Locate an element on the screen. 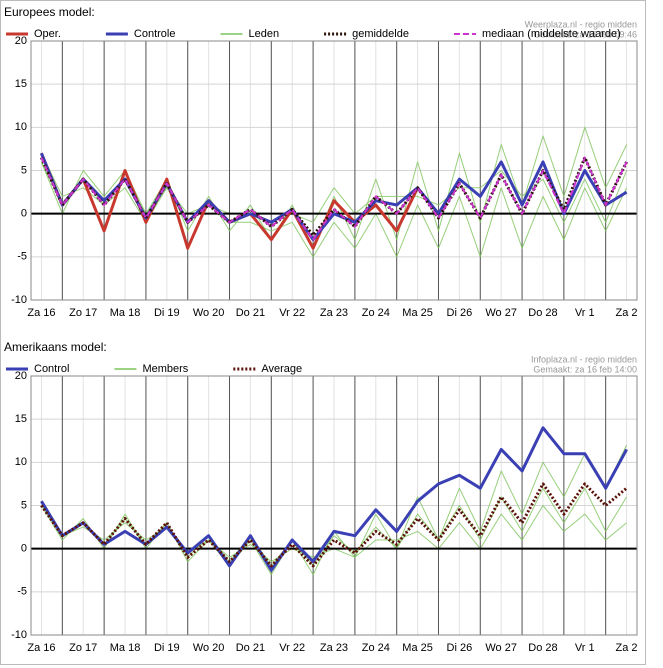  chart-title: Amerikaans model: is located at coordinates (55, 347).